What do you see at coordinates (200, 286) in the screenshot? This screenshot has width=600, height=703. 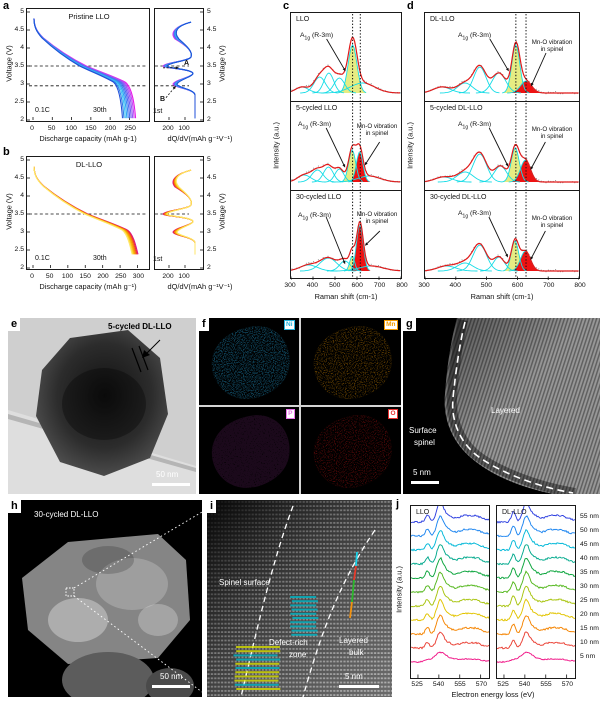 I see `panel-b-x2label: dQ/dV(mAh g⁻¹V⁻¹)` at bounding box center [200, 286].